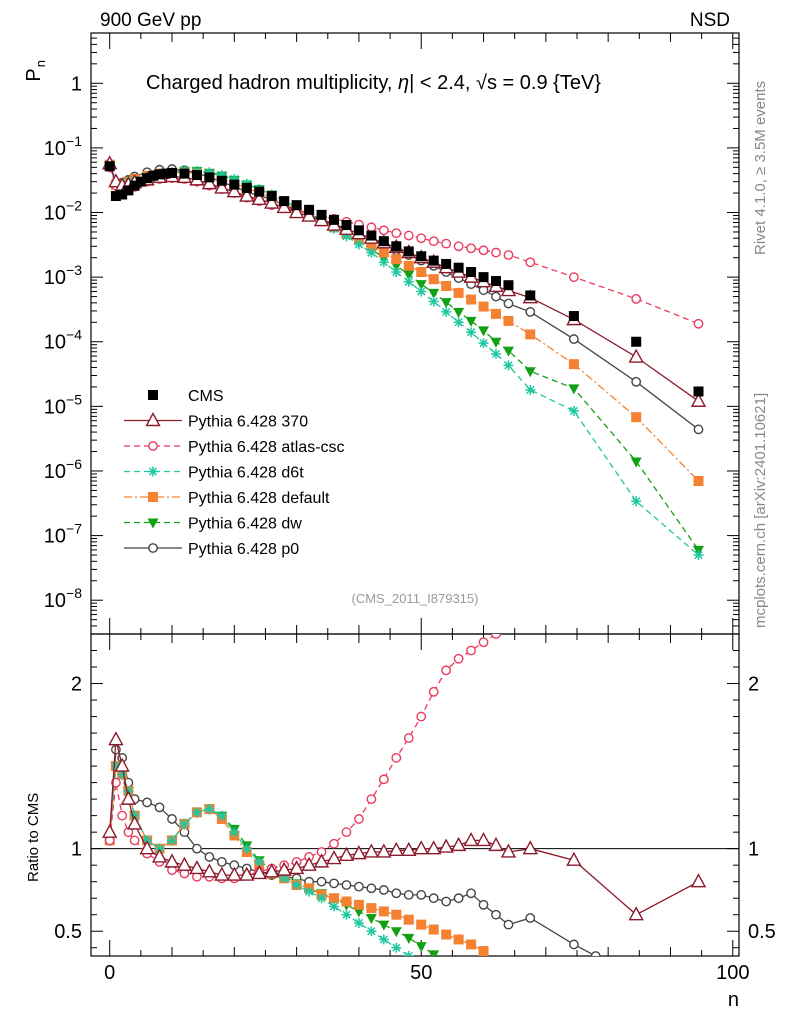  I want to click on header-left: 900 GeV pp, so click(150, 20).